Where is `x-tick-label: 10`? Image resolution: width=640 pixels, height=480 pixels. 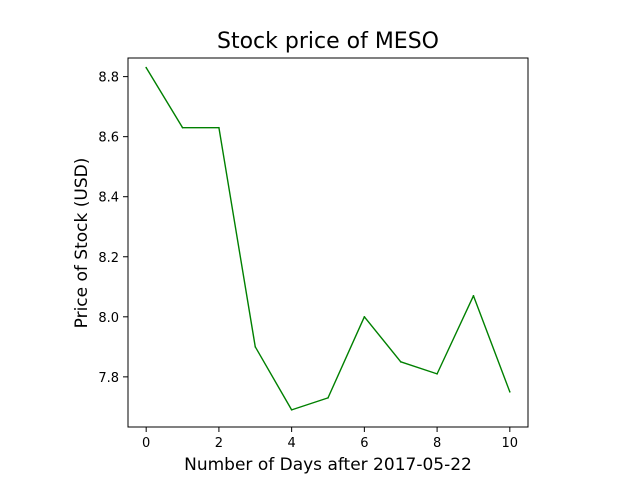 x-tick-label: 10 is located at coordinates (510, 443).